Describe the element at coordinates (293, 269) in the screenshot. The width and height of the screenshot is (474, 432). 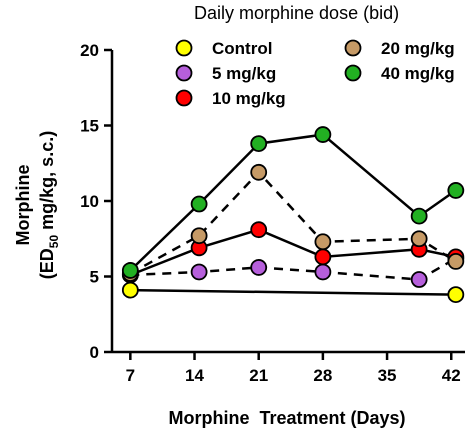
I see `series-line-5-mg-kg` at that location.